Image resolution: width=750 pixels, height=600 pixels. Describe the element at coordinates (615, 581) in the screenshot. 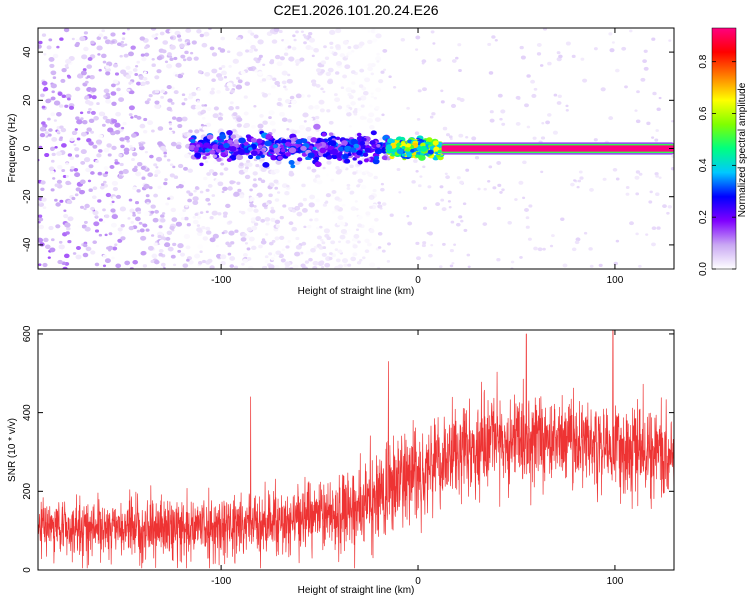

I see `snr-x-tick-label: 100` at that location.